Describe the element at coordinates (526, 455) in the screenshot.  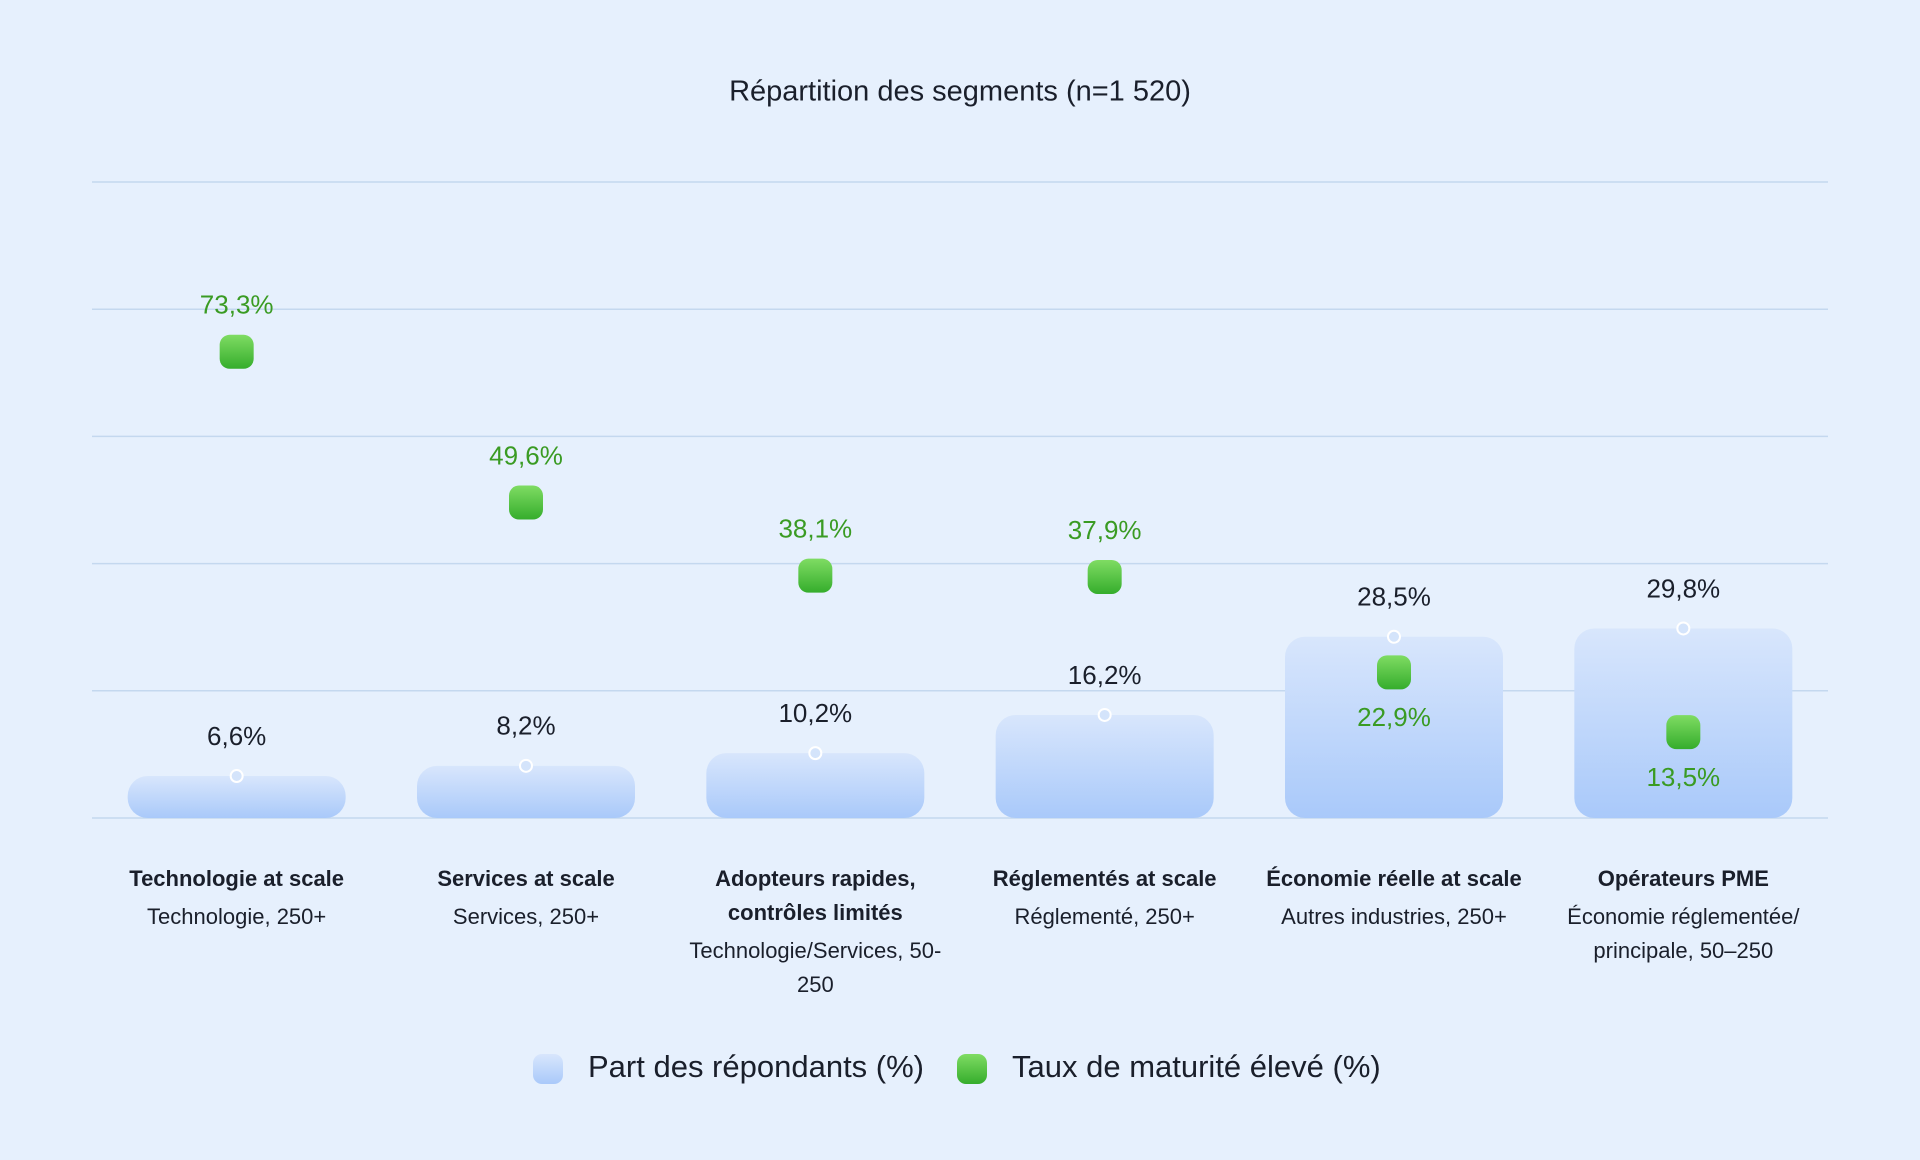
I see `maturity-value-label: 49,6%` at that location.